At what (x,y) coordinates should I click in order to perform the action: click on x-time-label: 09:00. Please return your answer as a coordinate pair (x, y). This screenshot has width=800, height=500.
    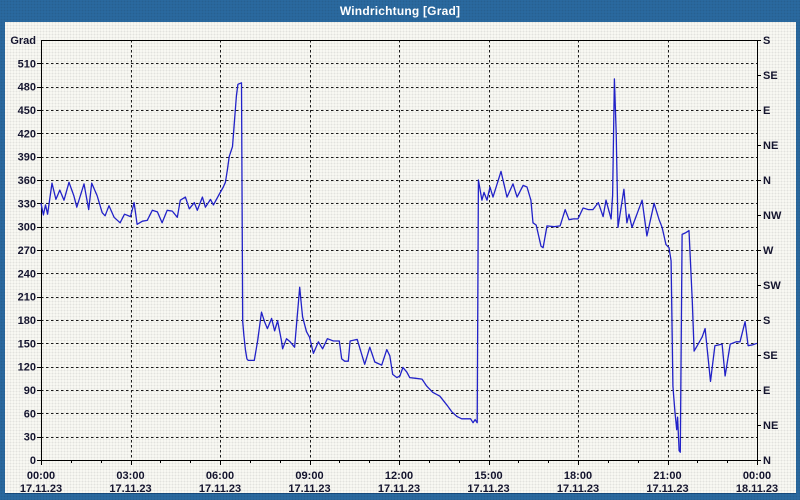
    Looking at the image, I should click on (309, 476).